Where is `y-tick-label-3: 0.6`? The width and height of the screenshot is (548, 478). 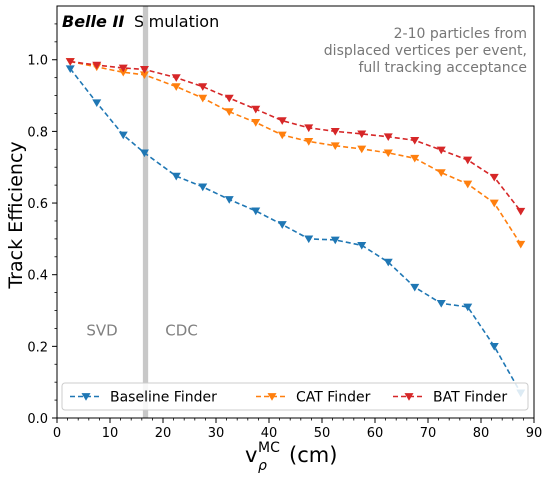
y-tick-label-3: 0.6 is located at coordinates (37, 204).